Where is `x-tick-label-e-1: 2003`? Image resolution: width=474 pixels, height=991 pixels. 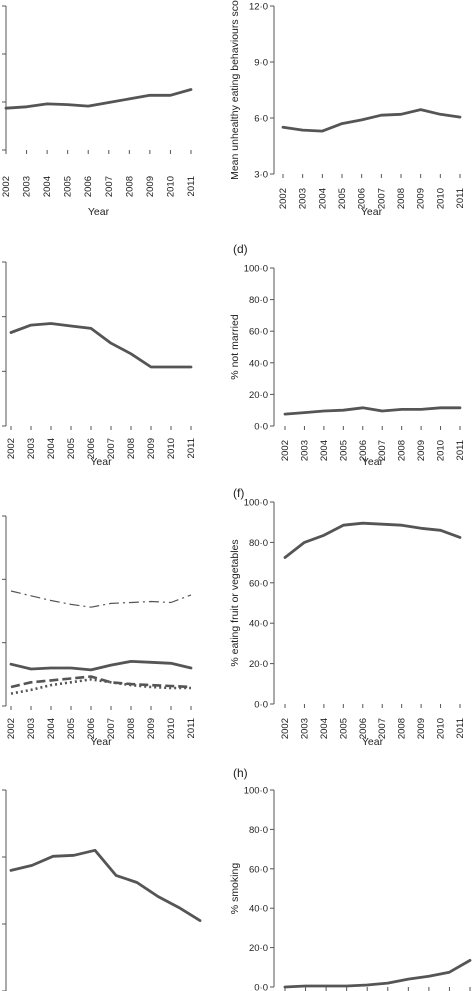
x-tick-label-e-1: 2003 is located at coordinates (31, 728).